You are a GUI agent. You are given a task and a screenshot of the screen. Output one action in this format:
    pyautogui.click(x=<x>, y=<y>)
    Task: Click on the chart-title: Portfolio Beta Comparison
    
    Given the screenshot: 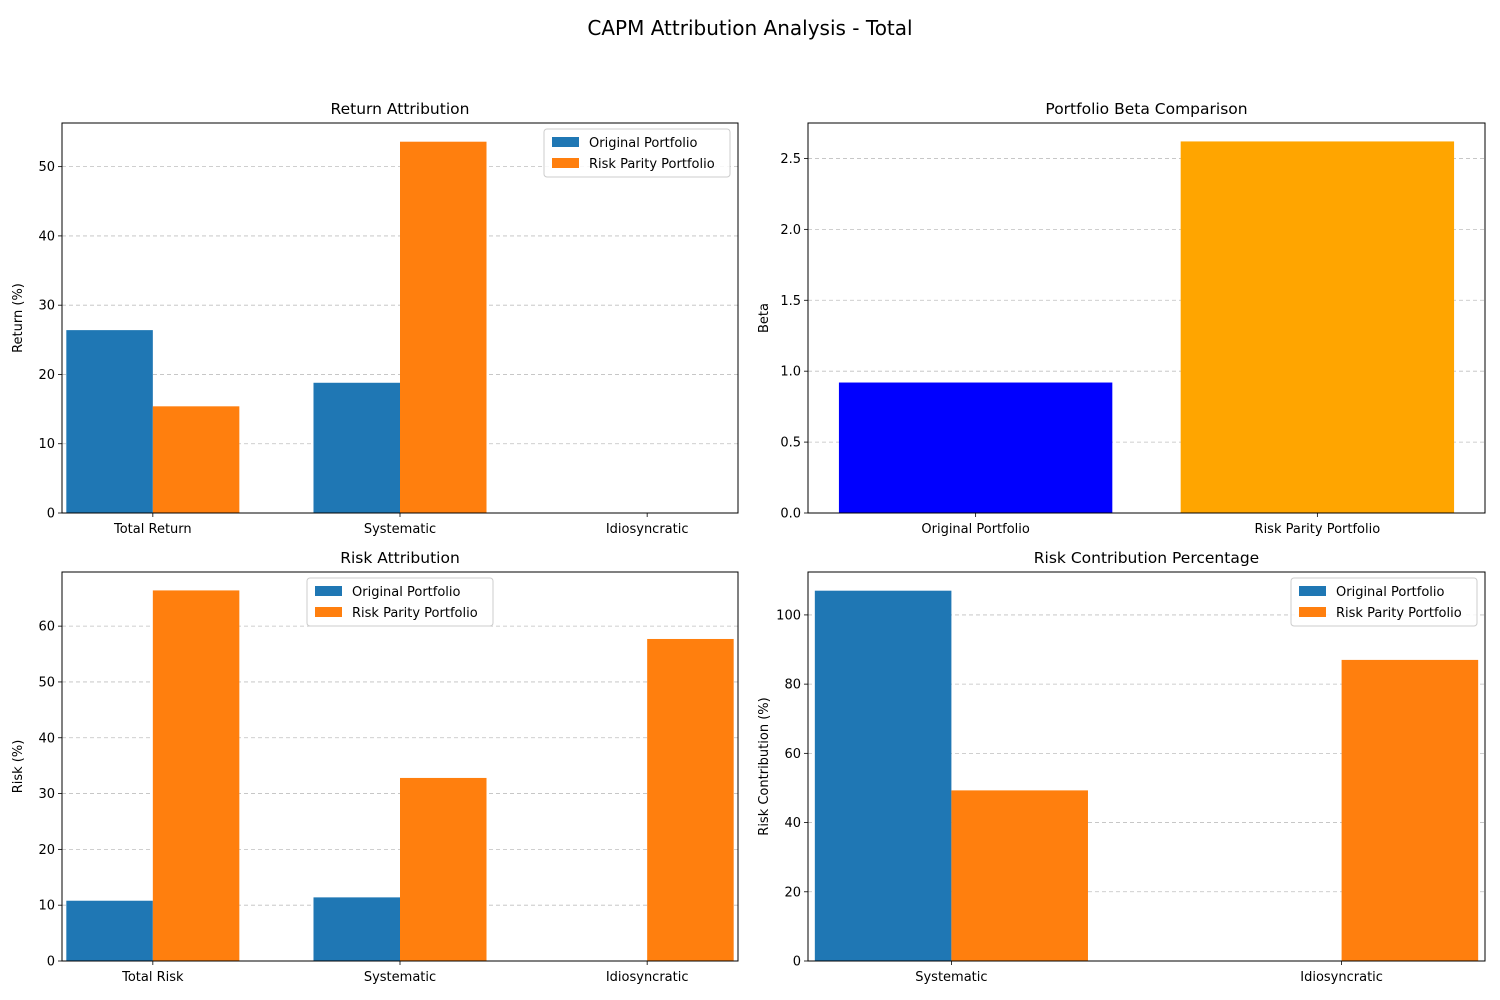 What is the action you would take?
    pyautogui.click(x=1146, y=109)
    